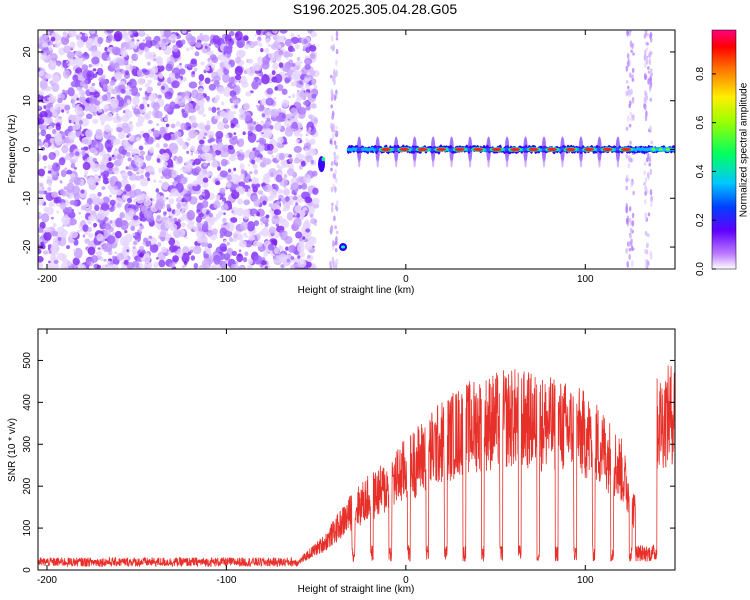  I want to click on spectrogram-xtick-label: 0, so click(406, 279).